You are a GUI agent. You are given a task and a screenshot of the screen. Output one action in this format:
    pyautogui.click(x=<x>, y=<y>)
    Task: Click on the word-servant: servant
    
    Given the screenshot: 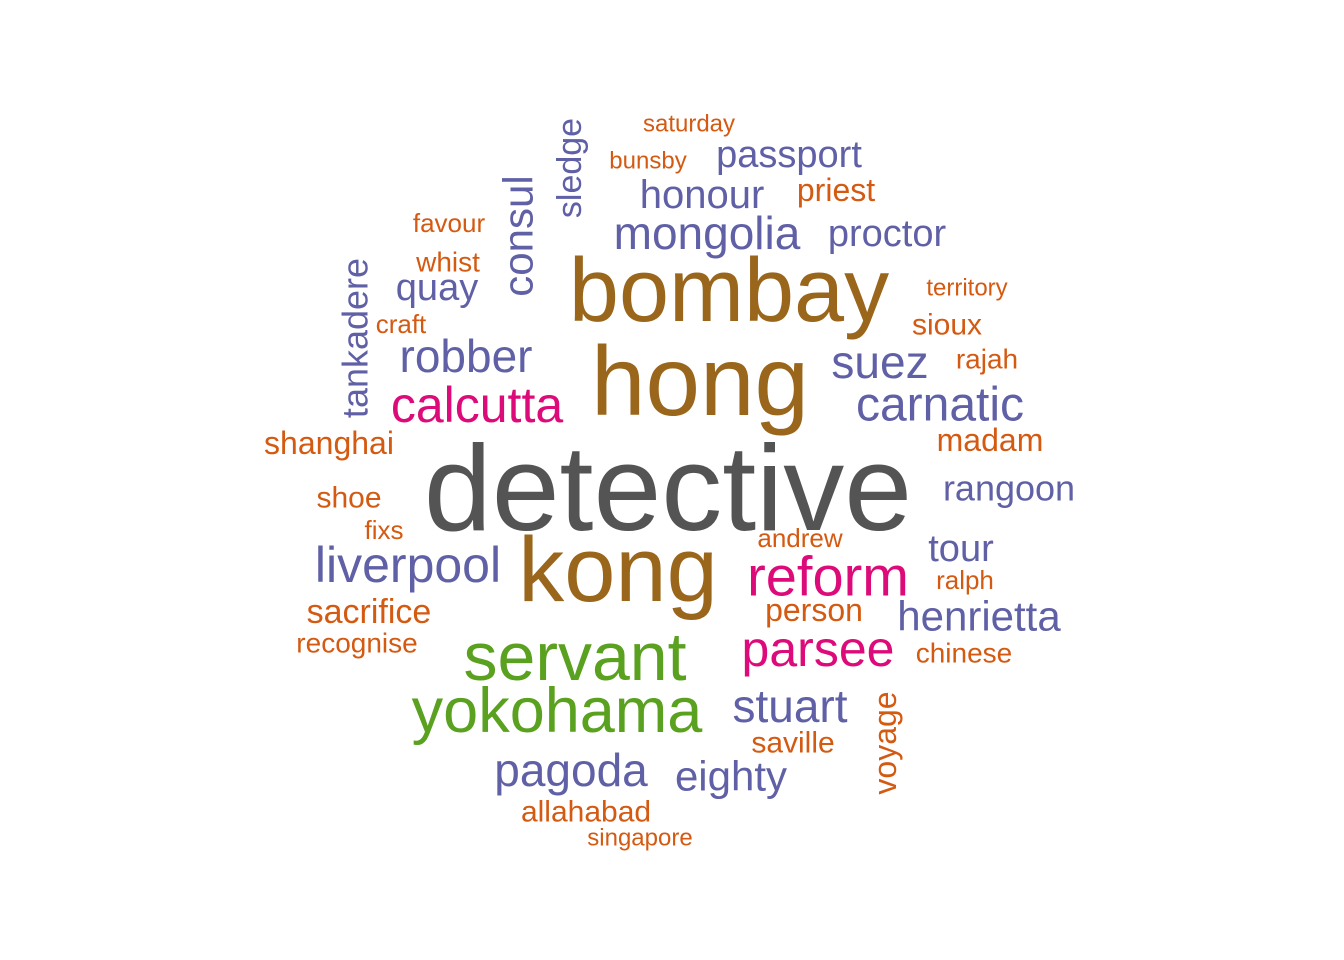 What is the action you would take?
    pyautogui.click(x=575, y=657)
    